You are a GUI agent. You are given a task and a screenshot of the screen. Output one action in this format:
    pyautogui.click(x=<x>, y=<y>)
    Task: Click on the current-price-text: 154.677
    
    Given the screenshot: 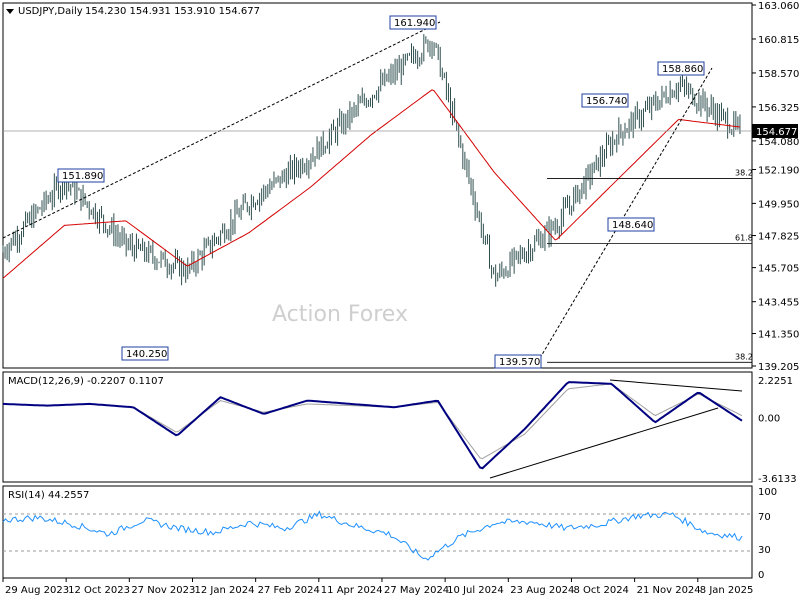 What is the action you would take?
    pyautogui.click(x=776, y=132)
    